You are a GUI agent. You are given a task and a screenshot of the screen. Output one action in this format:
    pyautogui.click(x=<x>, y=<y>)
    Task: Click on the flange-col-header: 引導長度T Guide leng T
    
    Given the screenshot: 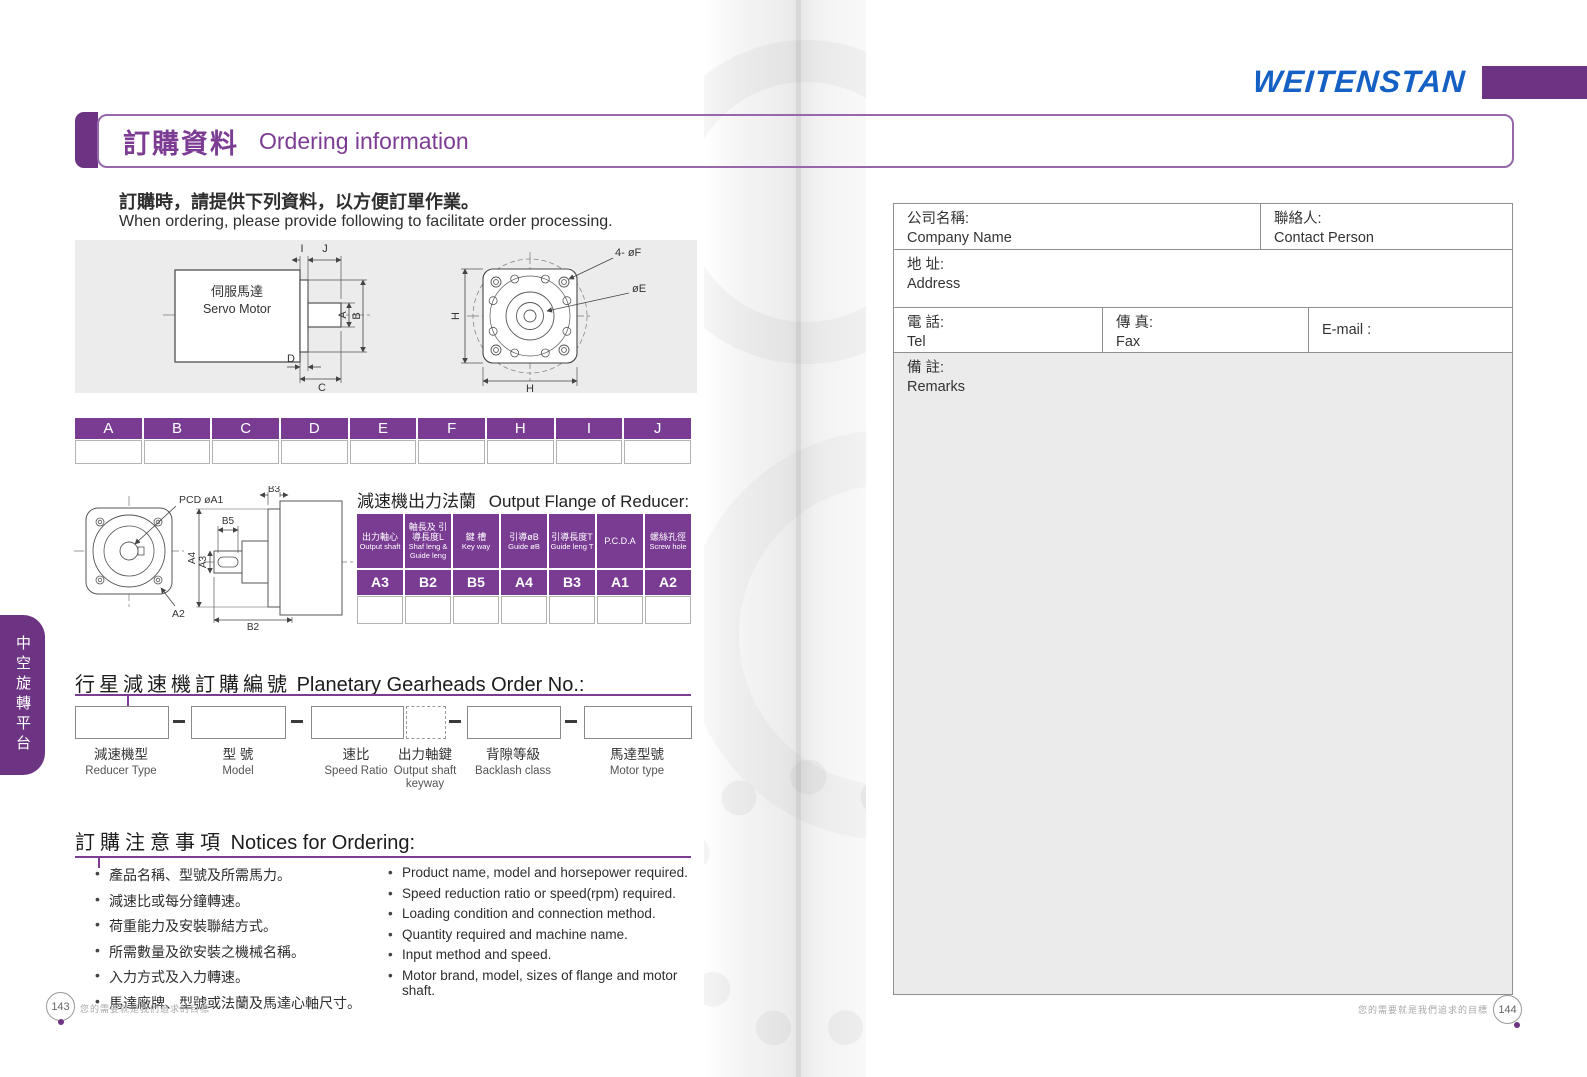 What is the action you would take?
    pyautogui.click(x=572, y=541)
    